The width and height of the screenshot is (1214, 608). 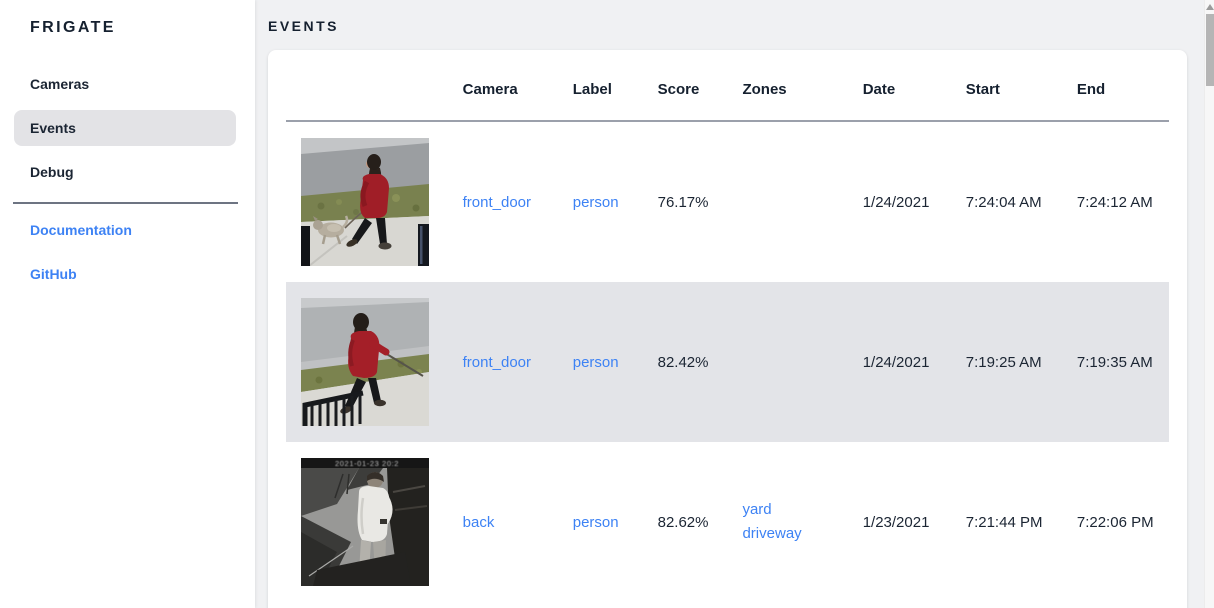 What do you see at coordinates (787, 86) in the screenshot?
I see `column-header-zones: Zones` at bounding box center [787, 86].